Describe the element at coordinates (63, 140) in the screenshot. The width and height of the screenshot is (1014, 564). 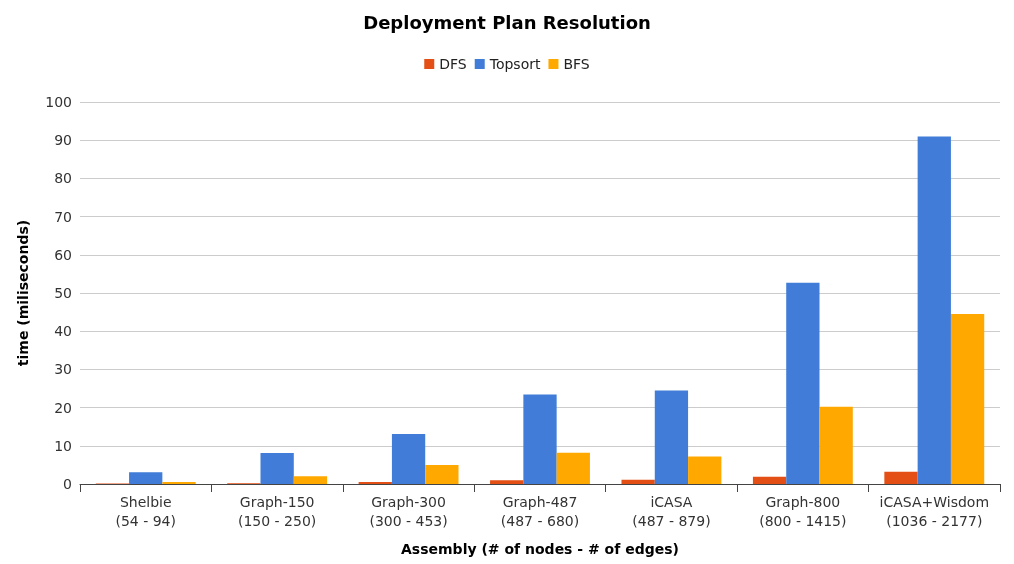
I see `y-tick-label: 90` at that location.